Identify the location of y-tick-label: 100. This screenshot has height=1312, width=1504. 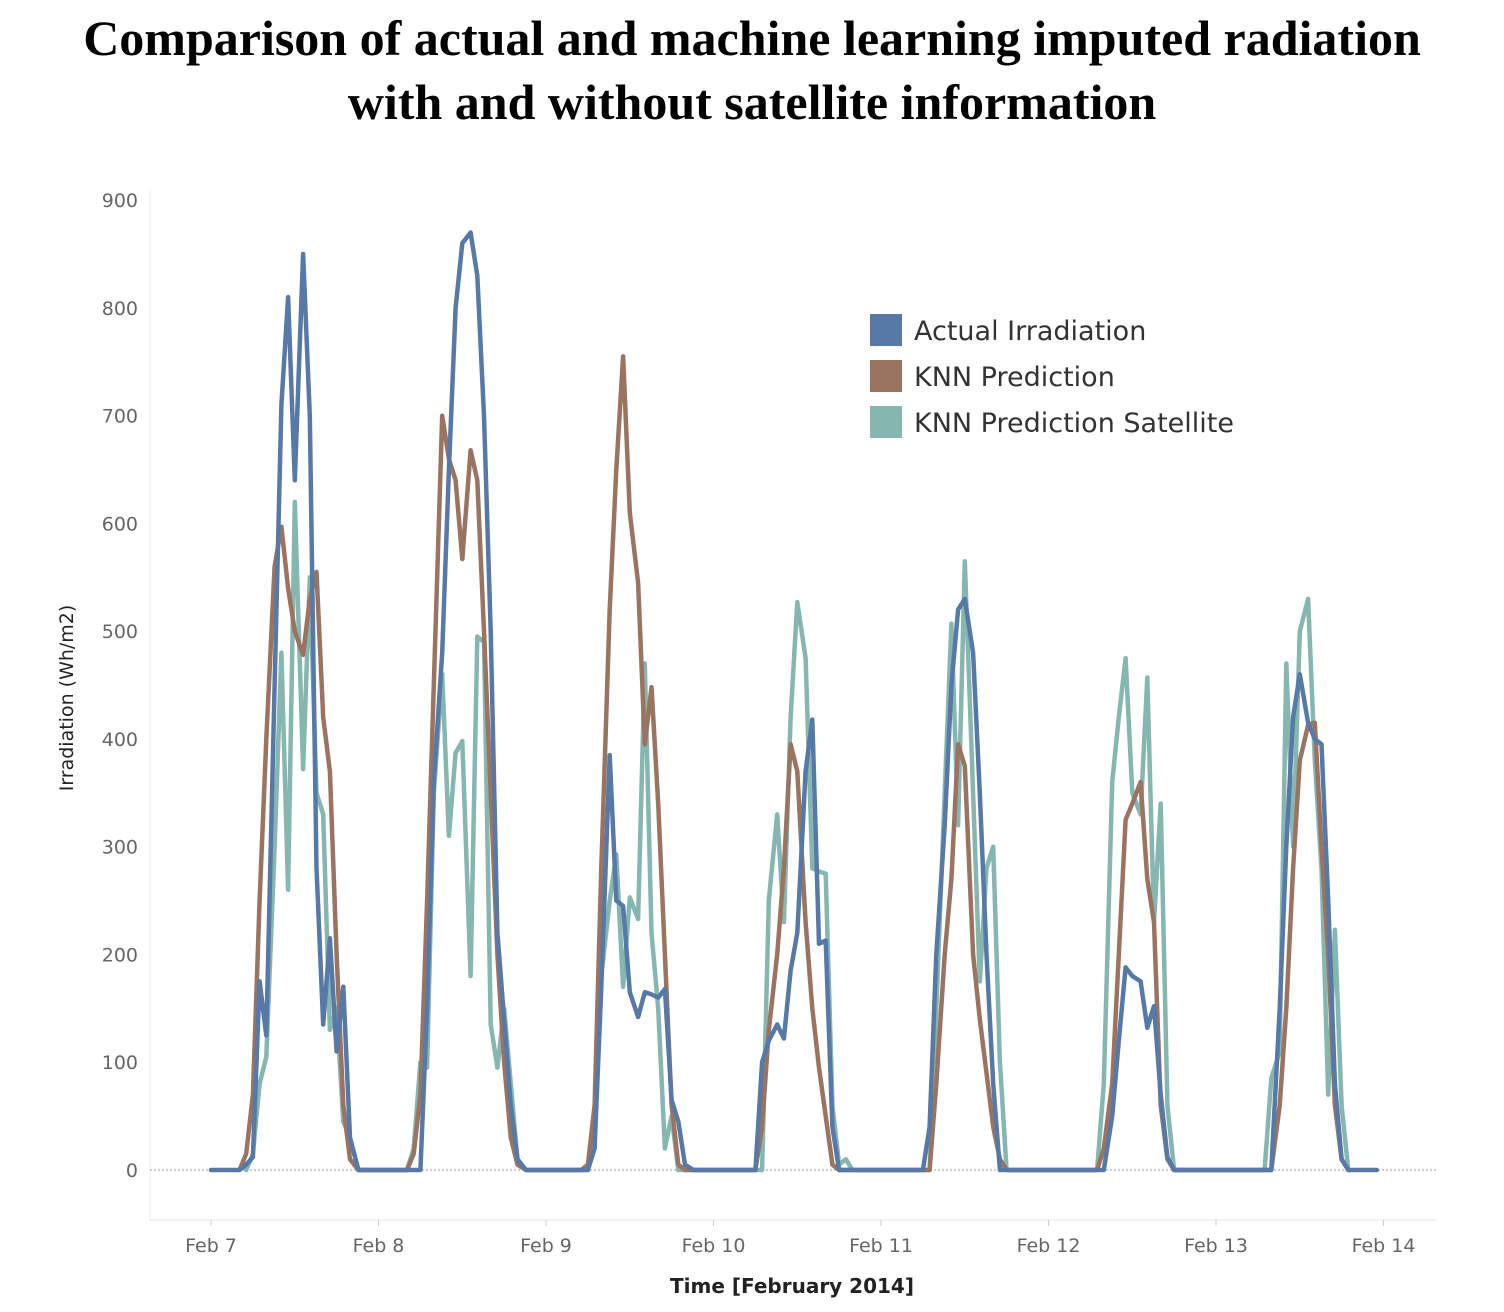
(120, 1063).